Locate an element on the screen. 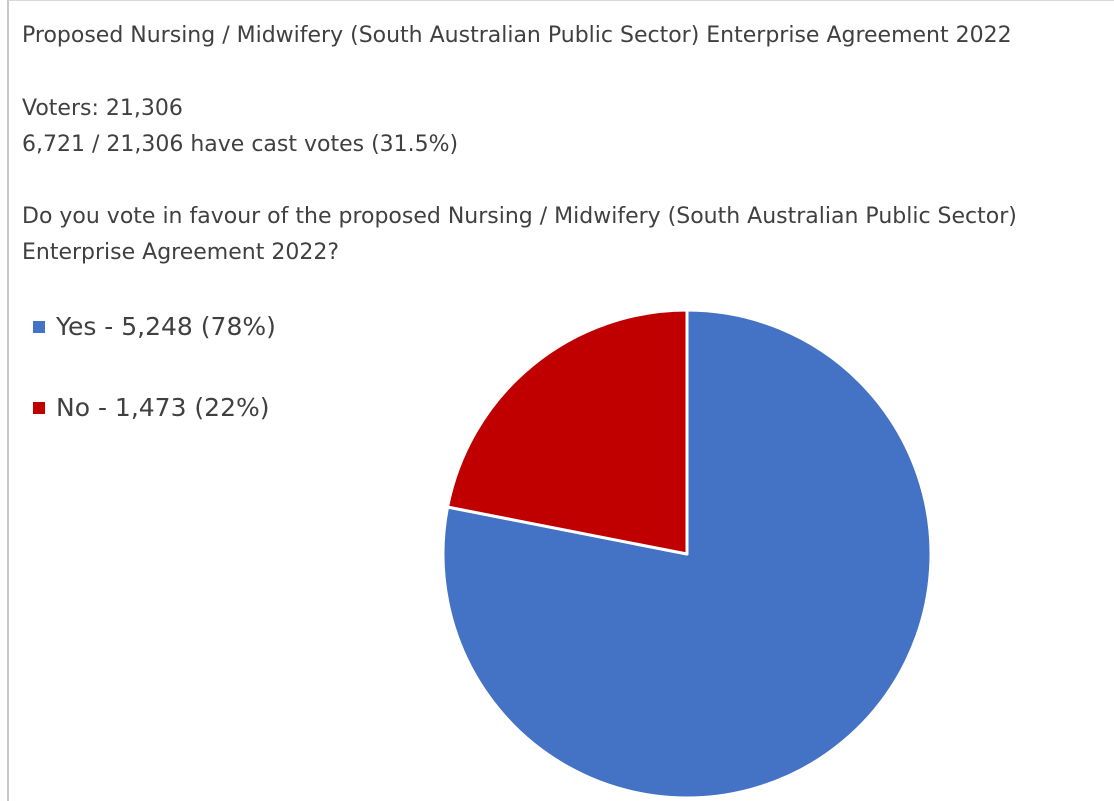 Image resolution: width=1114 pixels, height=801 pixels. legend-item-no: No - 1,473 (22%) is located at coordinates (151, 408).